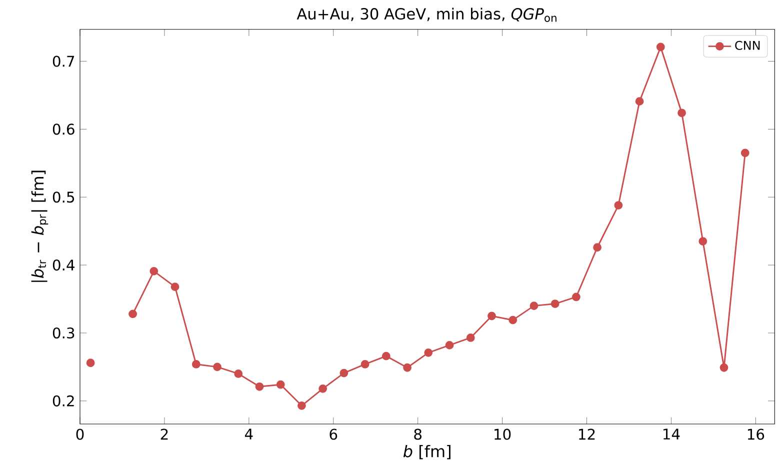  Describe the element at coordinates (248, 434) in the screenshot. I see `x-tick-label: 4` at that location.